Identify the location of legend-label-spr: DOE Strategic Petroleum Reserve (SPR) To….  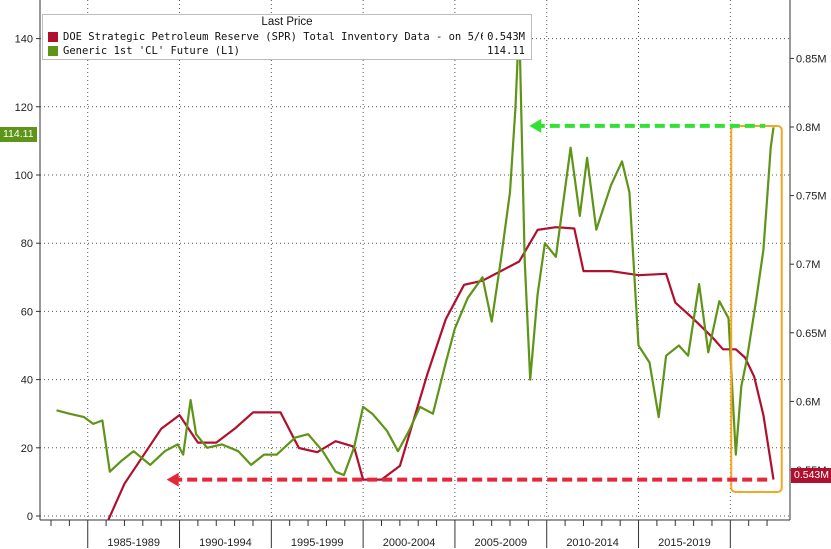
(273, 37).